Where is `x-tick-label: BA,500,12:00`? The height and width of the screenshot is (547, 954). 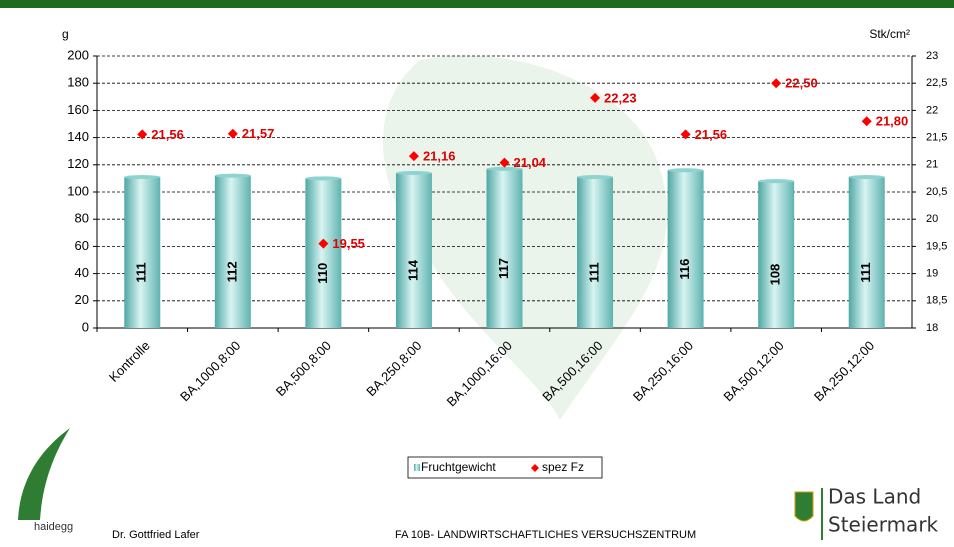
x-tick-label: BA,500,12:00 is located at coordinates (753, 371).